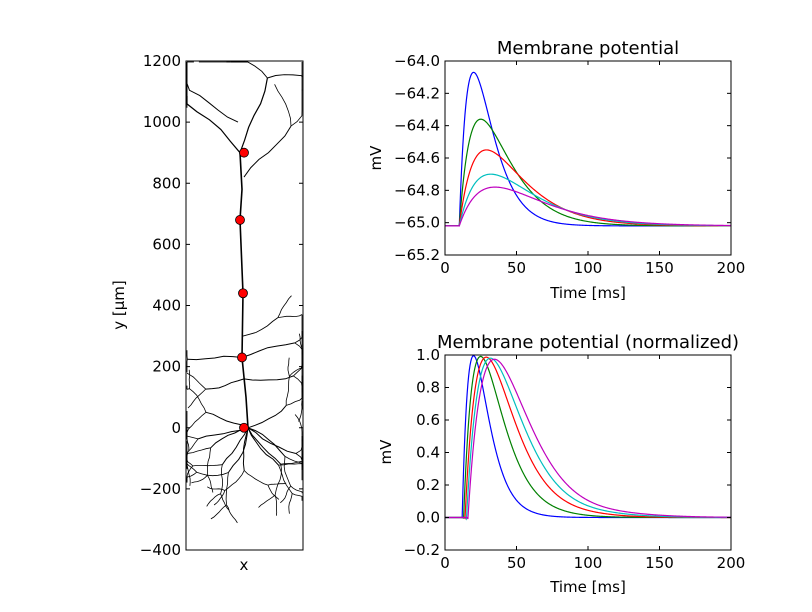  Describe the element at coordinates (445, 563) in the screenshot. I see `x-tick-label: 0` at that location.